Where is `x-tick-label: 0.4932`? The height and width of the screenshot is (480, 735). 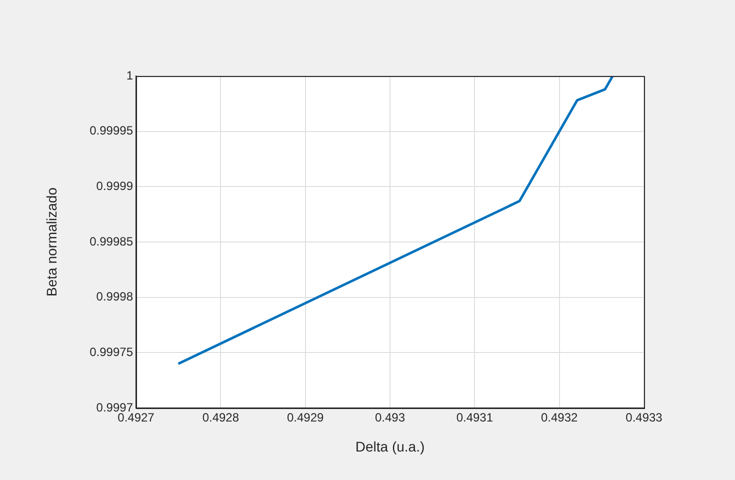 x-tick-label: 0.4932 is located at coordinates (559, 417).